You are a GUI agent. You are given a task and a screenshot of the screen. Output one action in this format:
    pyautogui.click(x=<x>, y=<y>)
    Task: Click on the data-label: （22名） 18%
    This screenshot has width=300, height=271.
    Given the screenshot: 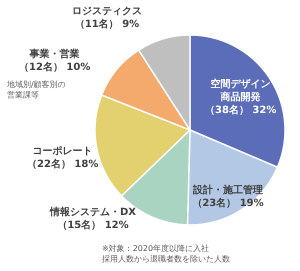 What is the action you would take?
    pyautogui.click(x=62, y=164)
    